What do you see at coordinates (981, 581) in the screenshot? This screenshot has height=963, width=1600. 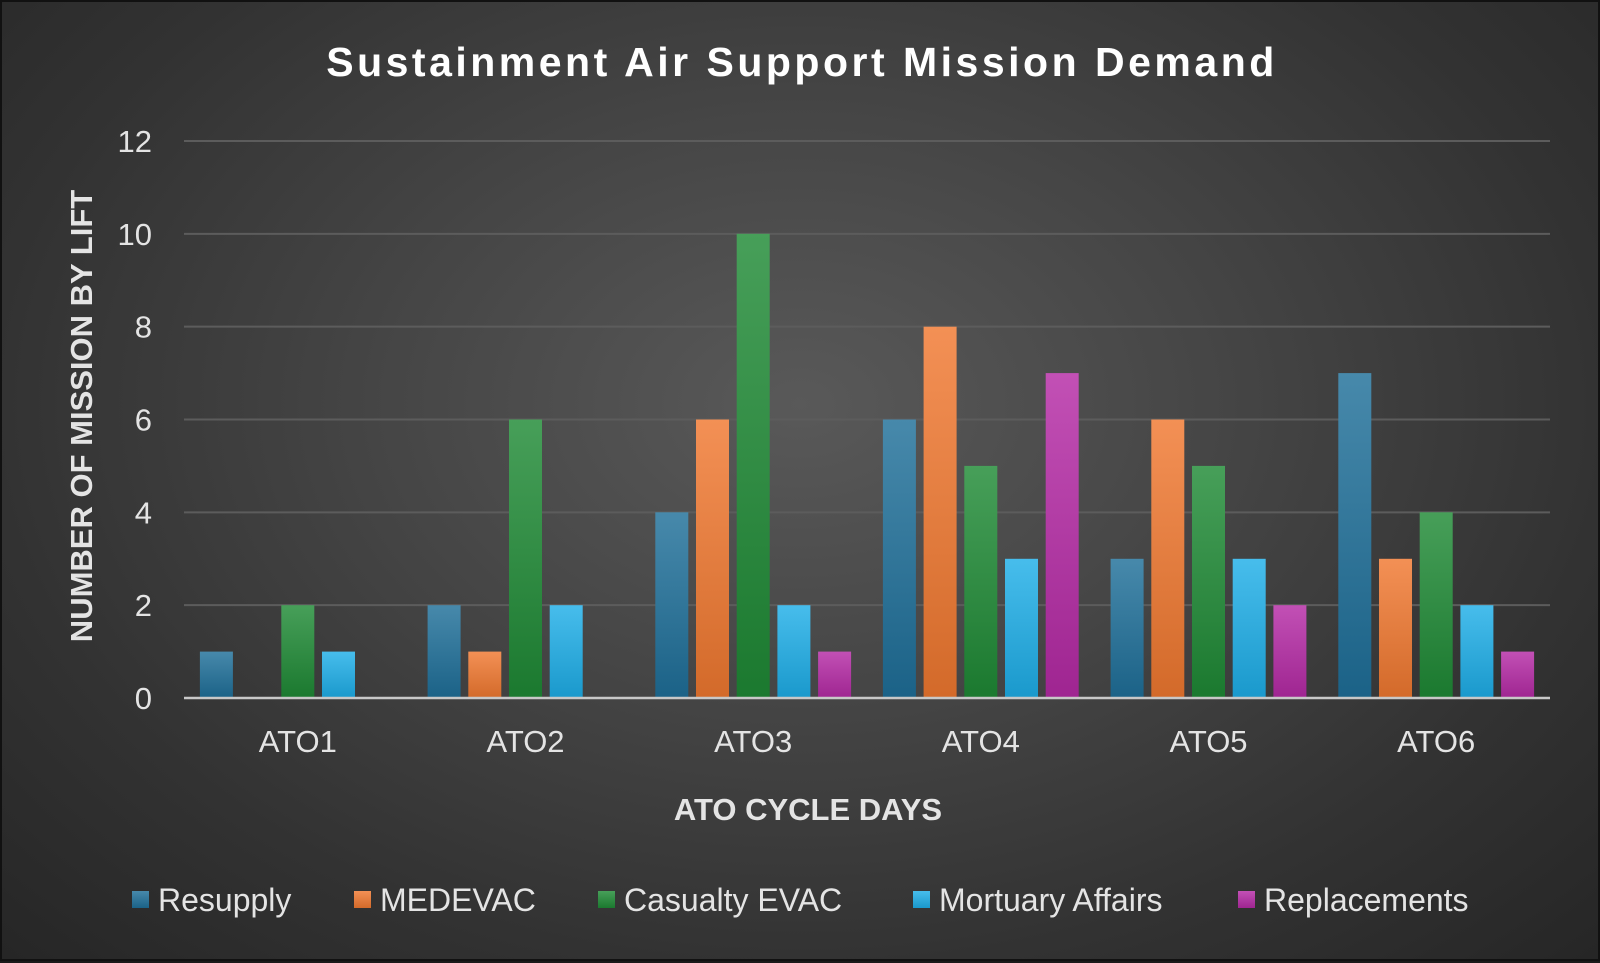 I see `bar-casualty-evac-ato4` at bounding box center [981, 581].